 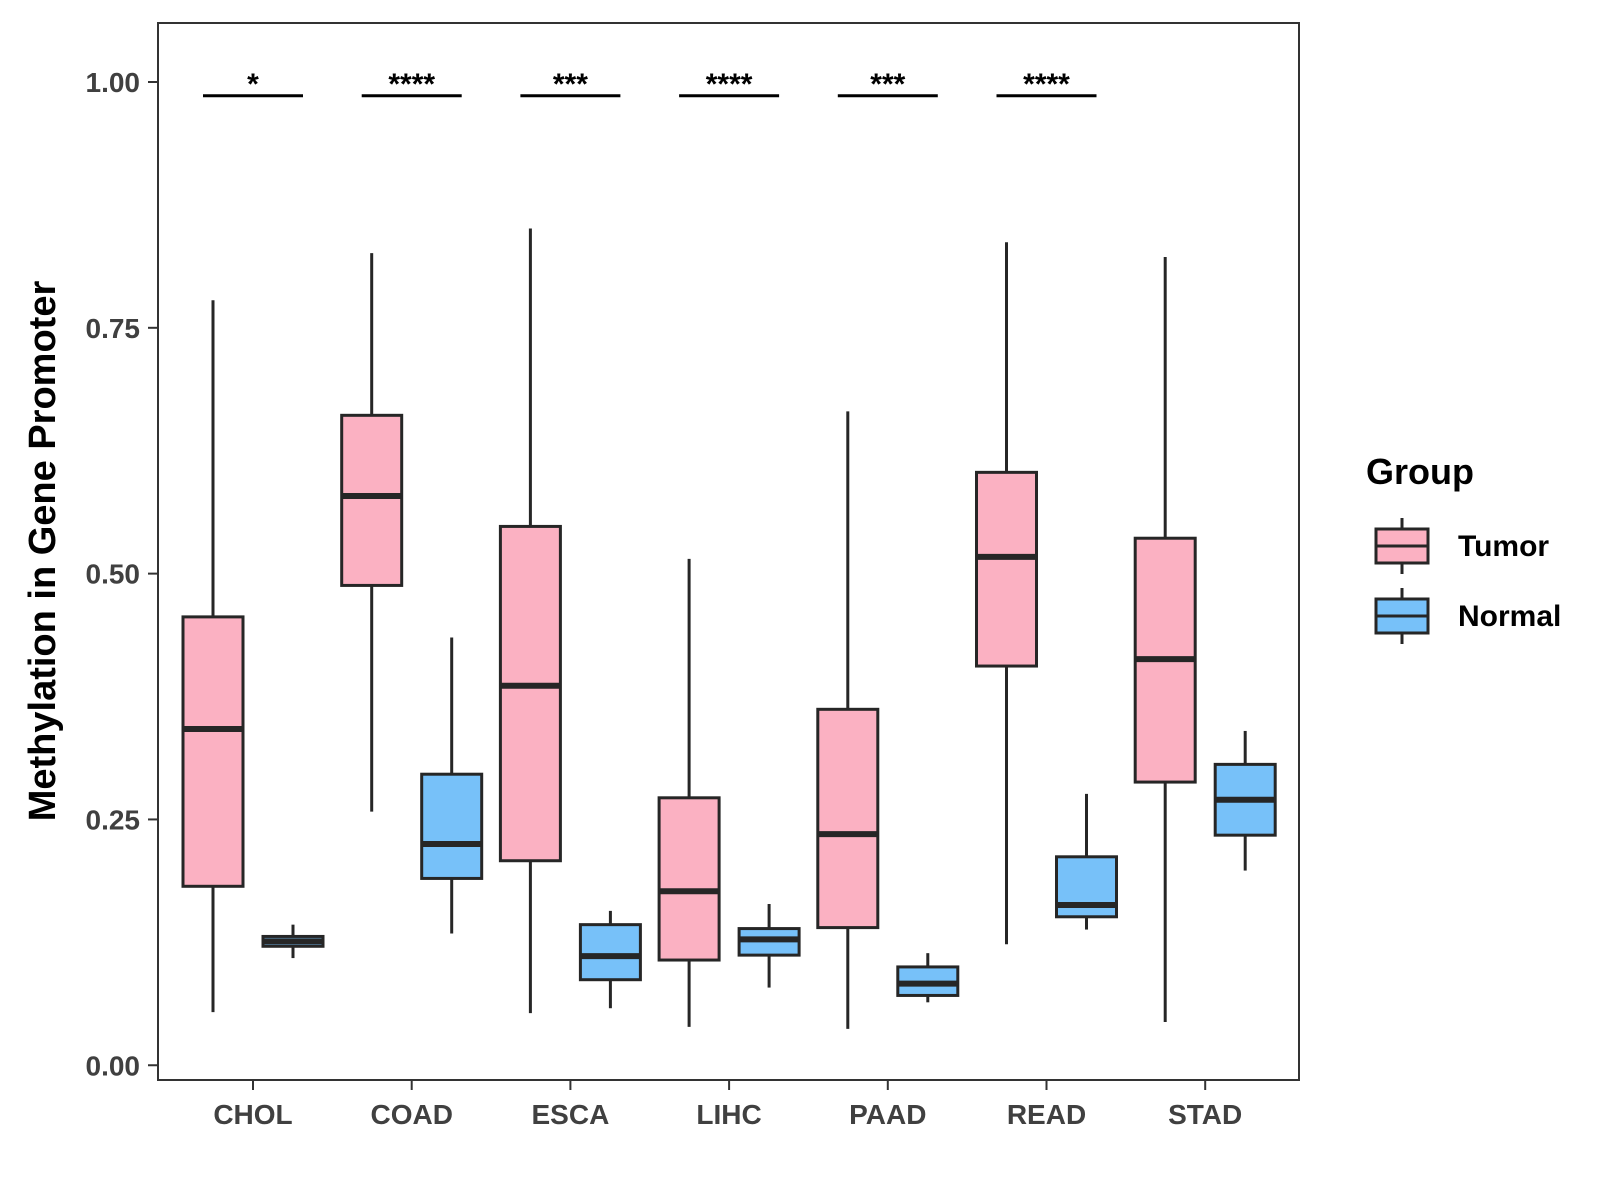 I want to click on x-tick-label: COAD, so click(x=411, y=1114).